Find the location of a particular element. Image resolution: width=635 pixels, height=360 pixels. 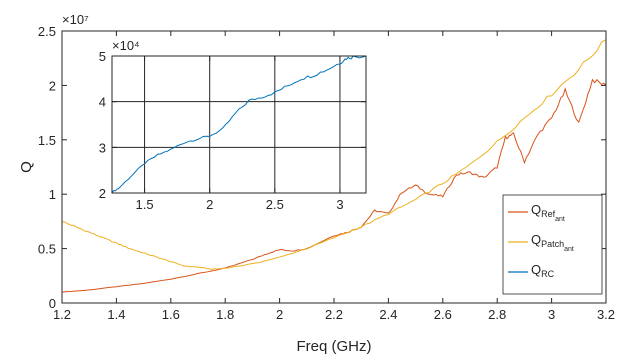

main-y-exponent: ×10⁷ is located at coordinates (75, 19).